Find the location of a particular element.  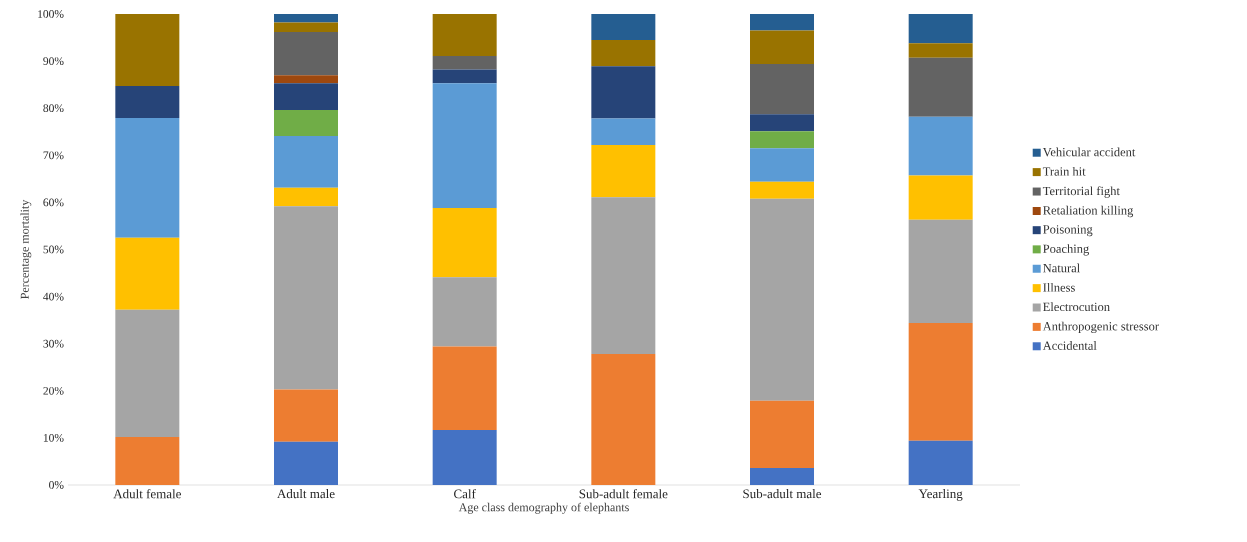

y-tick-label: 70% is located at coordinates (53, 155).